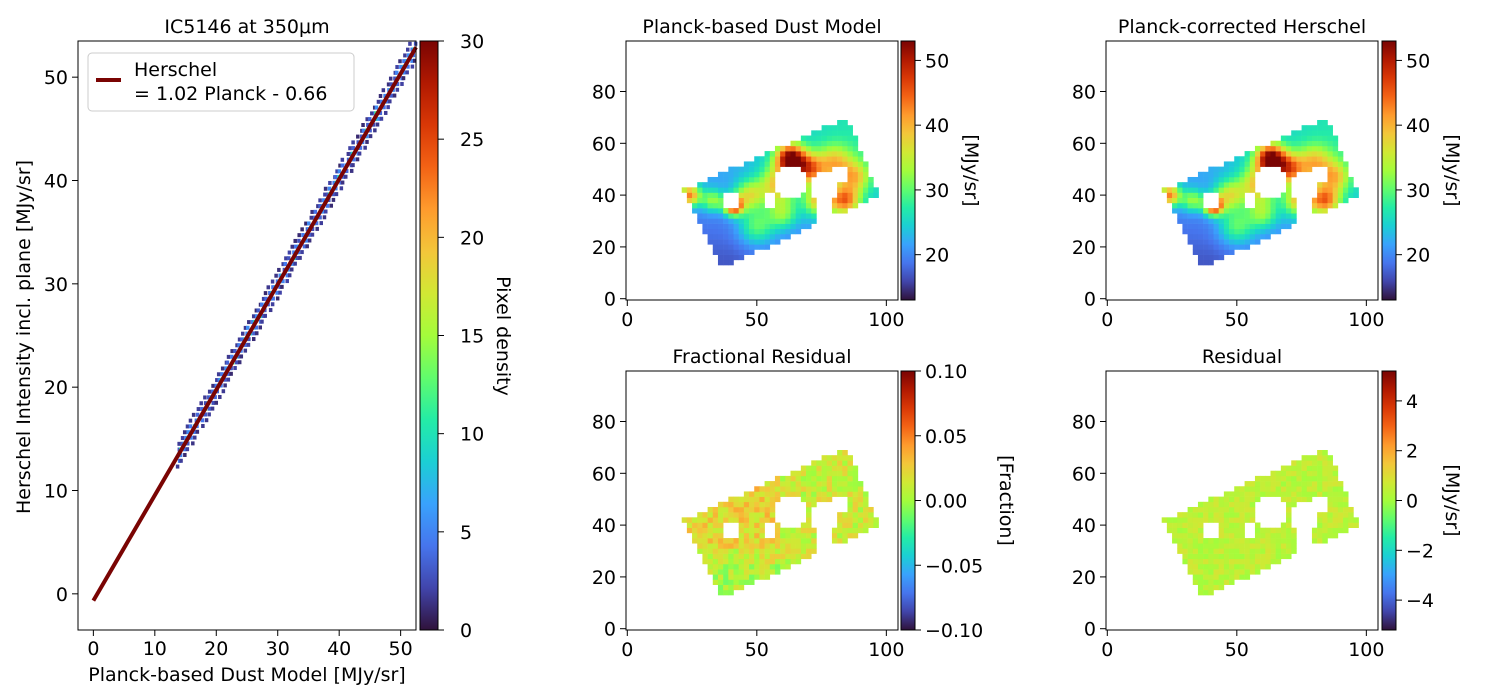 The width and height of the screenshot is (1500, 700). Describe the element at coordinates (503, 336) in the screenshot. I see `density-colorbar-label: Pixel density` at that location.